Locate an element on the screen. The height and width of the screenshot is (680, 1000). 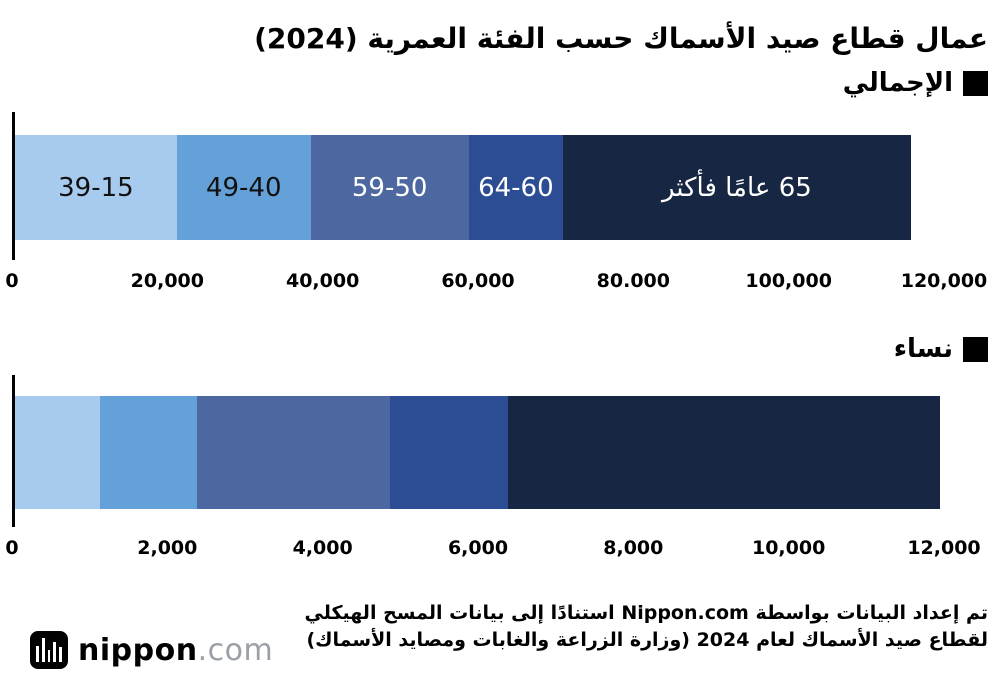
axis-tick-label: 100,000 is located at coordinates (788, 281).